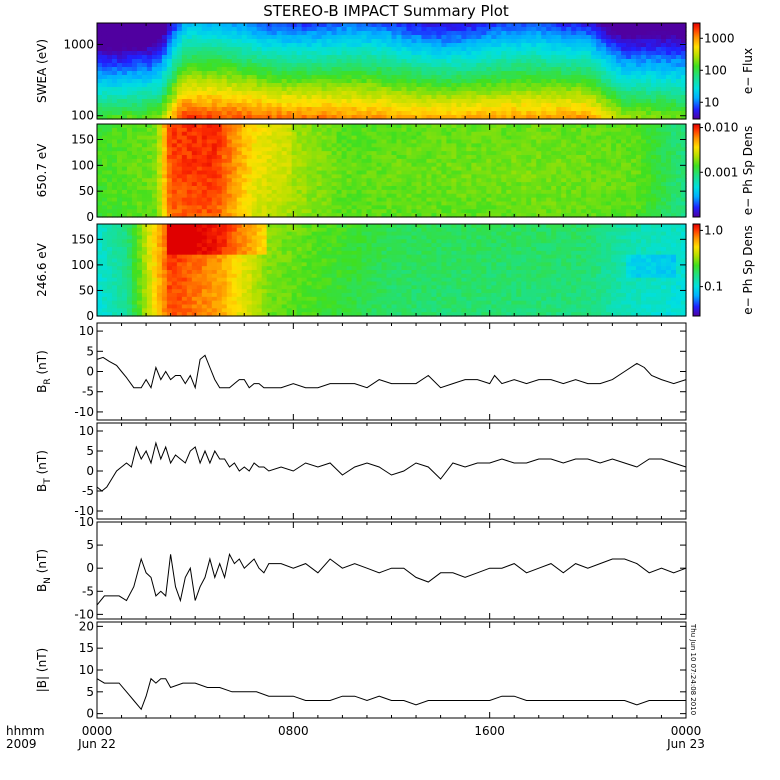 This screenshot has width=780, height=780. I want to click on timestamp-label: Thu Jun 10 07:24:08 2010, so click(693, 669).